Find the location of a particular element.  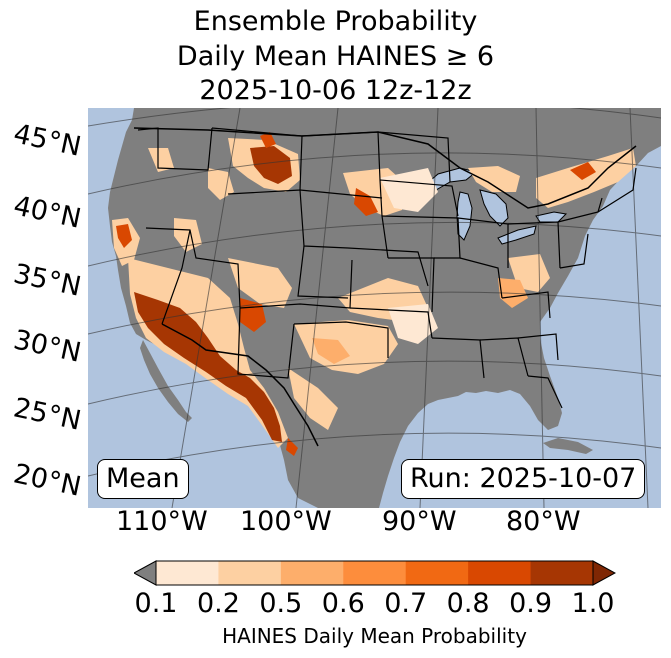

lat-label-35: 35°N is located at coordinates (47, 280).